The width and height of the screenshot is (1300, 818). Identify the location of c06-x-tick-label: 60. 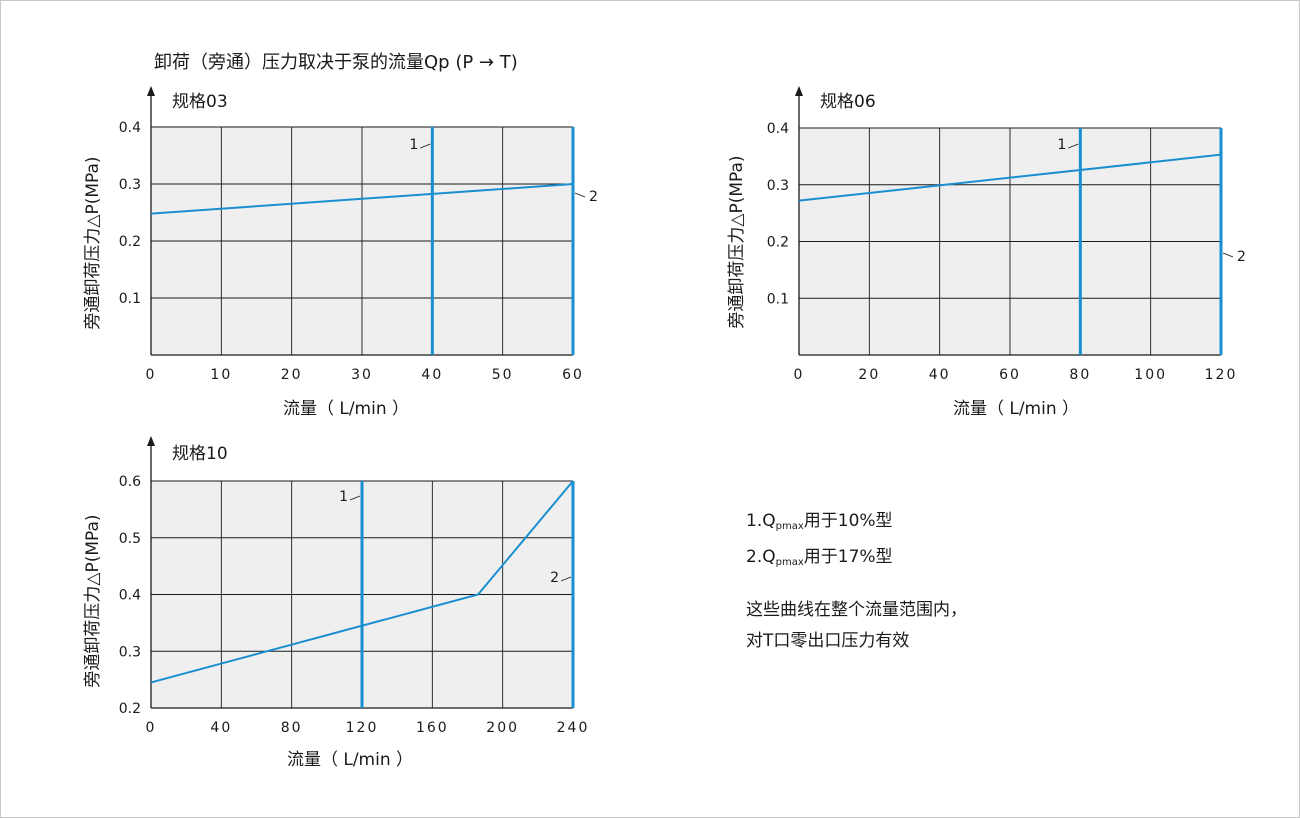
(1010, 375).